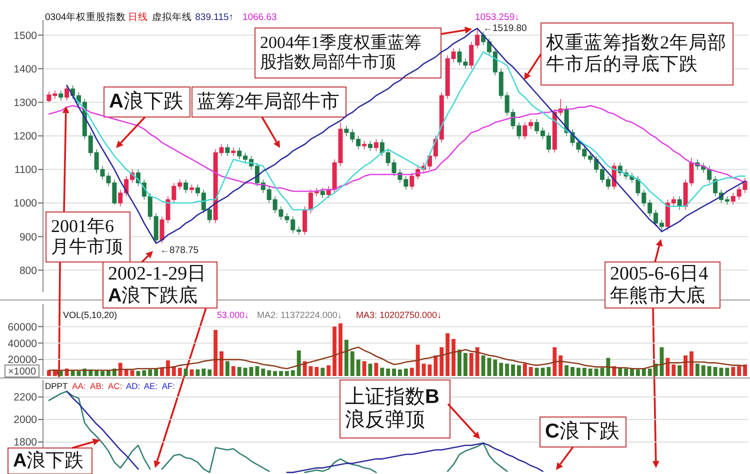 The height and width of the screenshot is (474, 750). What do you see at coordinates (26, 136) in the screenshot?
I see `y-tick-label: 1200` at bounding box center [26, 136].